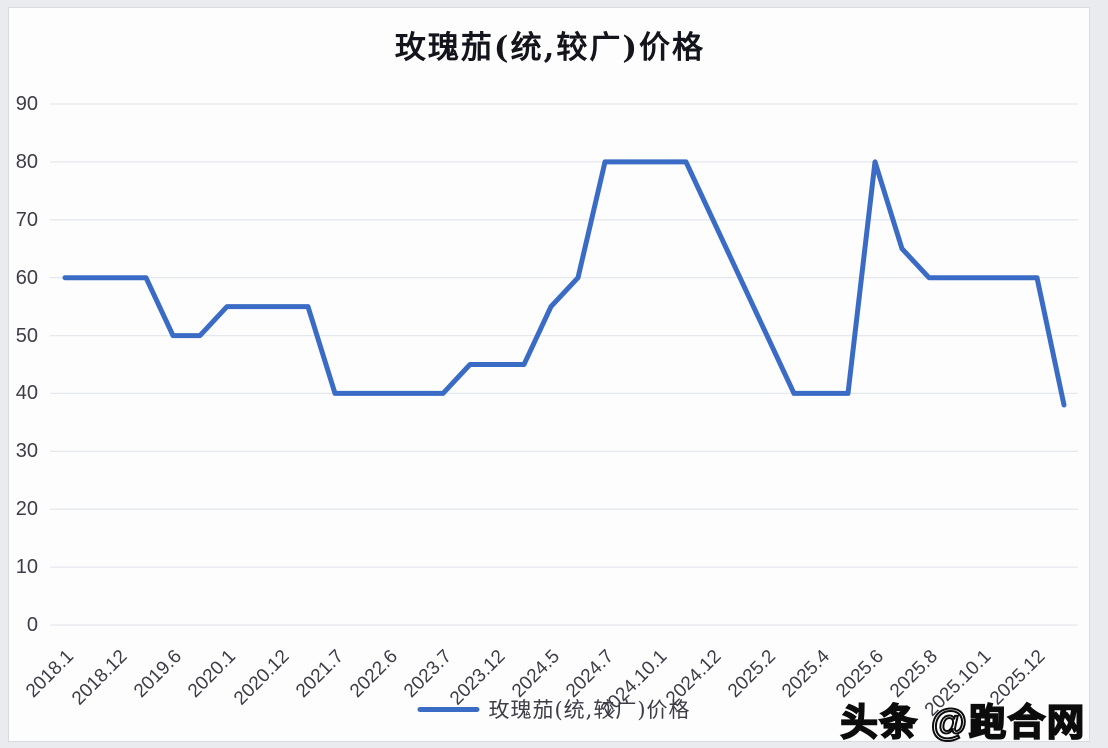 The image size is (1108, 748). Describe the element at coordinates (26, 567) in the screenshot. I see `y-axis-label-10: 10` at that location.